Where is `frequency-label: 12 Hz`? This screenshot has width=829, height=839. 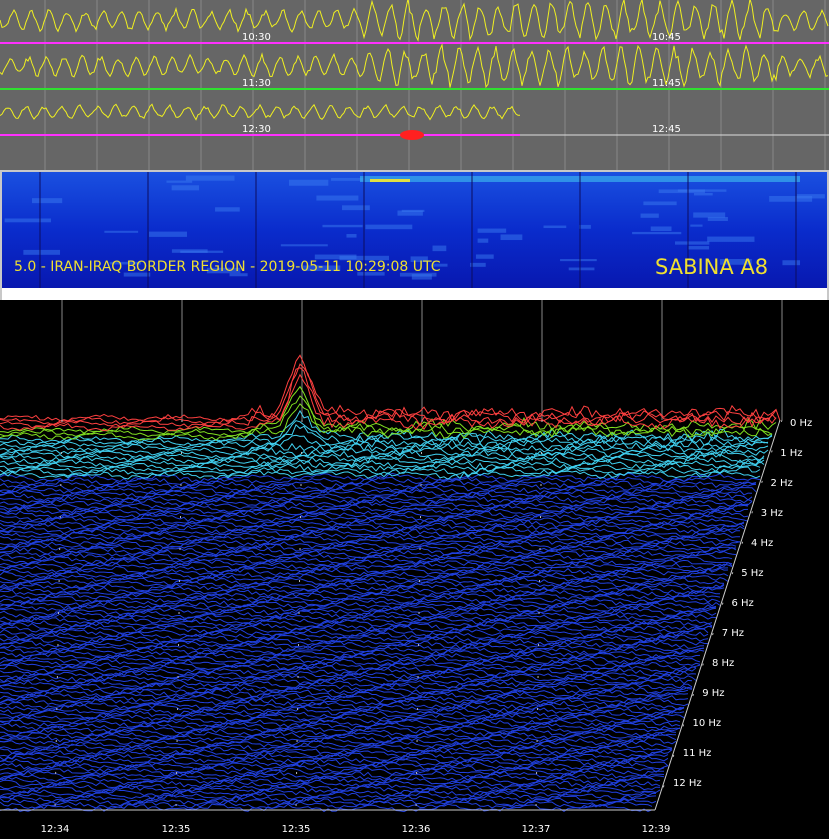
frequency-label: 12 Hz is located at coordinates (687, 783).